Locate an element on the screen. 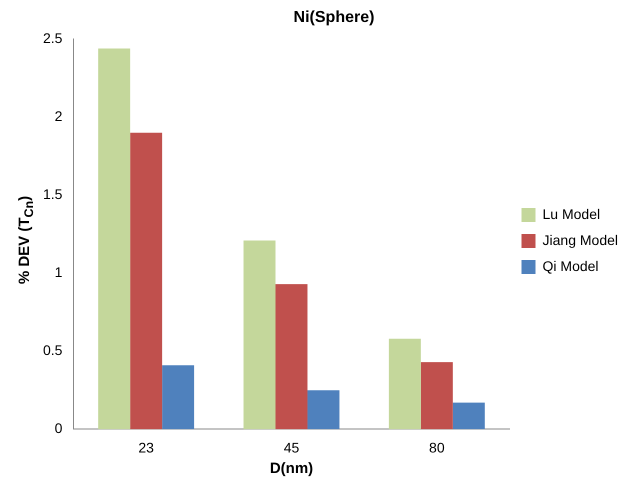  y-tick-label: 2 is located at coordinates (58, 116).